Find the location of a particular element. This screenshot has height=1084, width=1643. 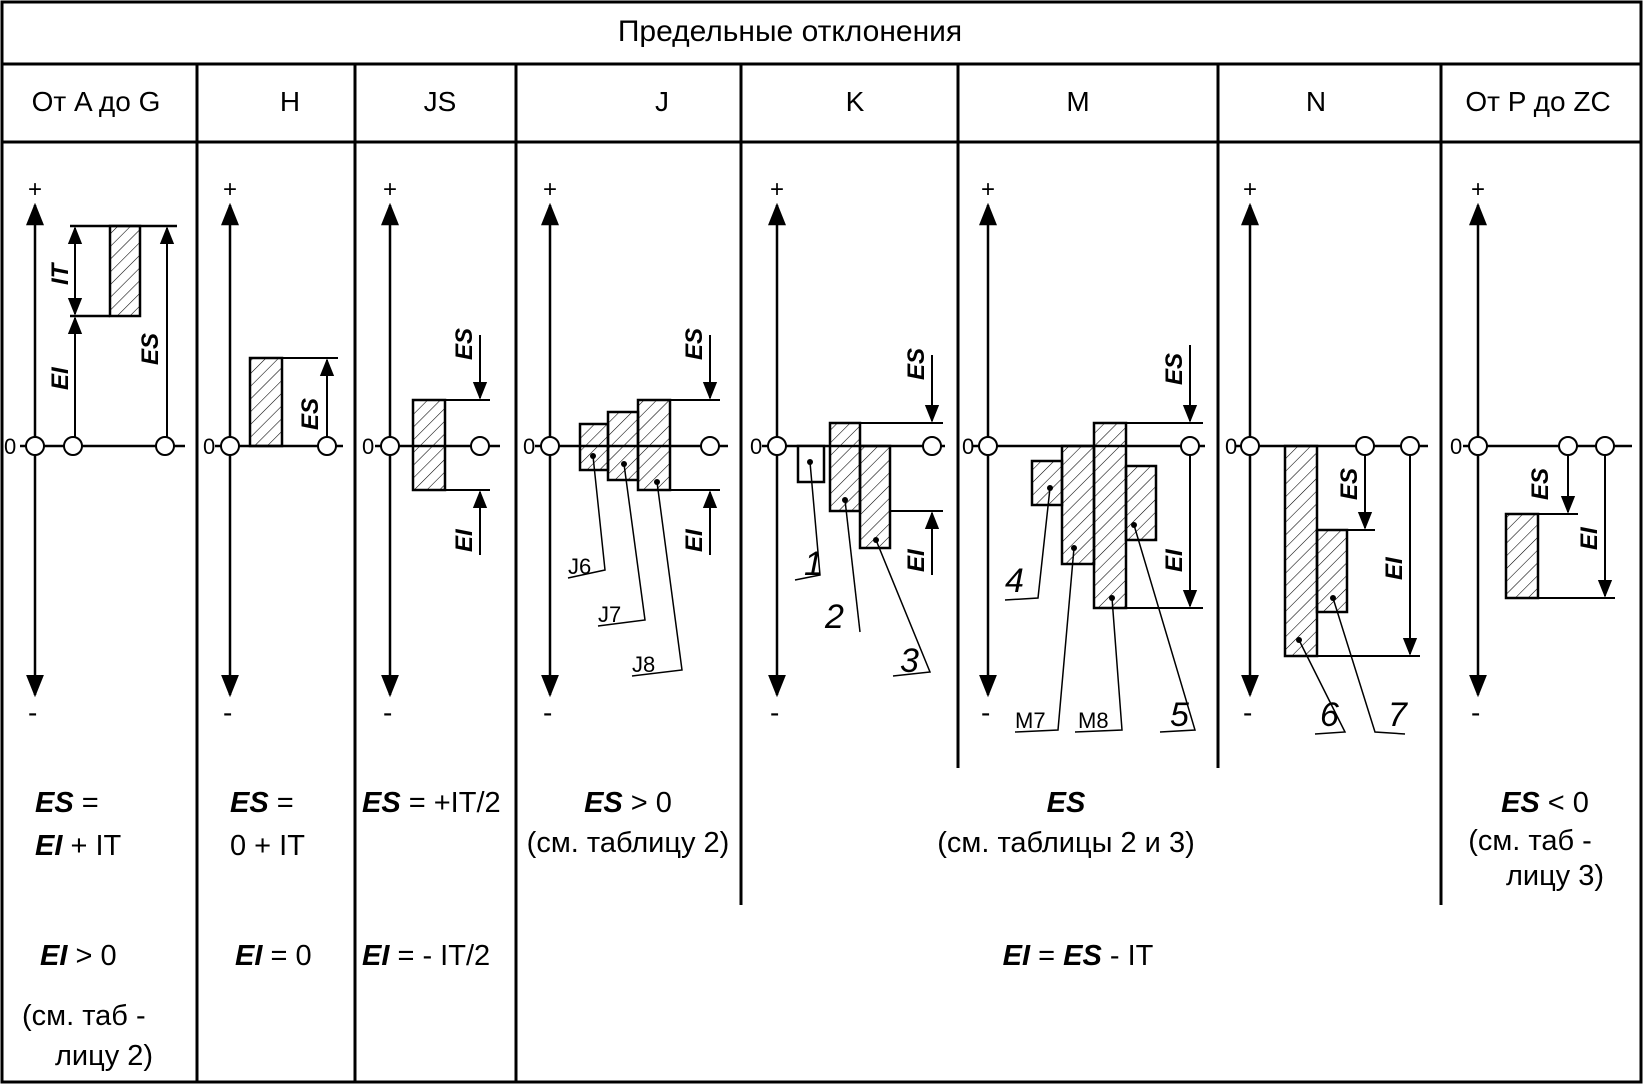

formula-es-j-line2: (см. таблицу 2) is located at coordinates (628, 843).